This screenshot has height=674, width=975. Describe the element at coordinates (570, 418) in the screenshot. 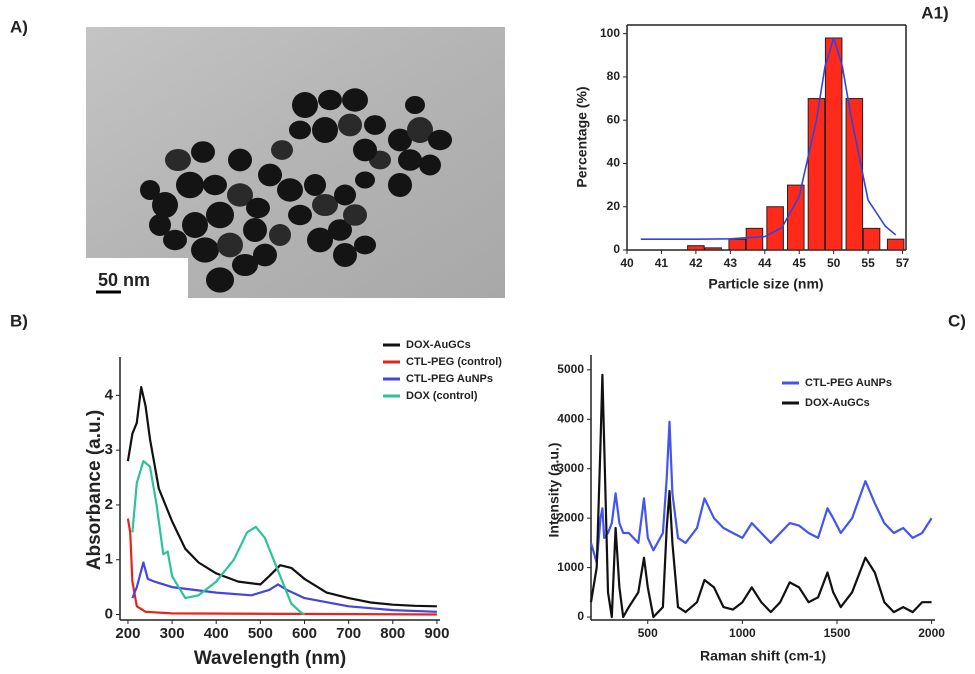

I see `y-tick-label: 4000` at that location.